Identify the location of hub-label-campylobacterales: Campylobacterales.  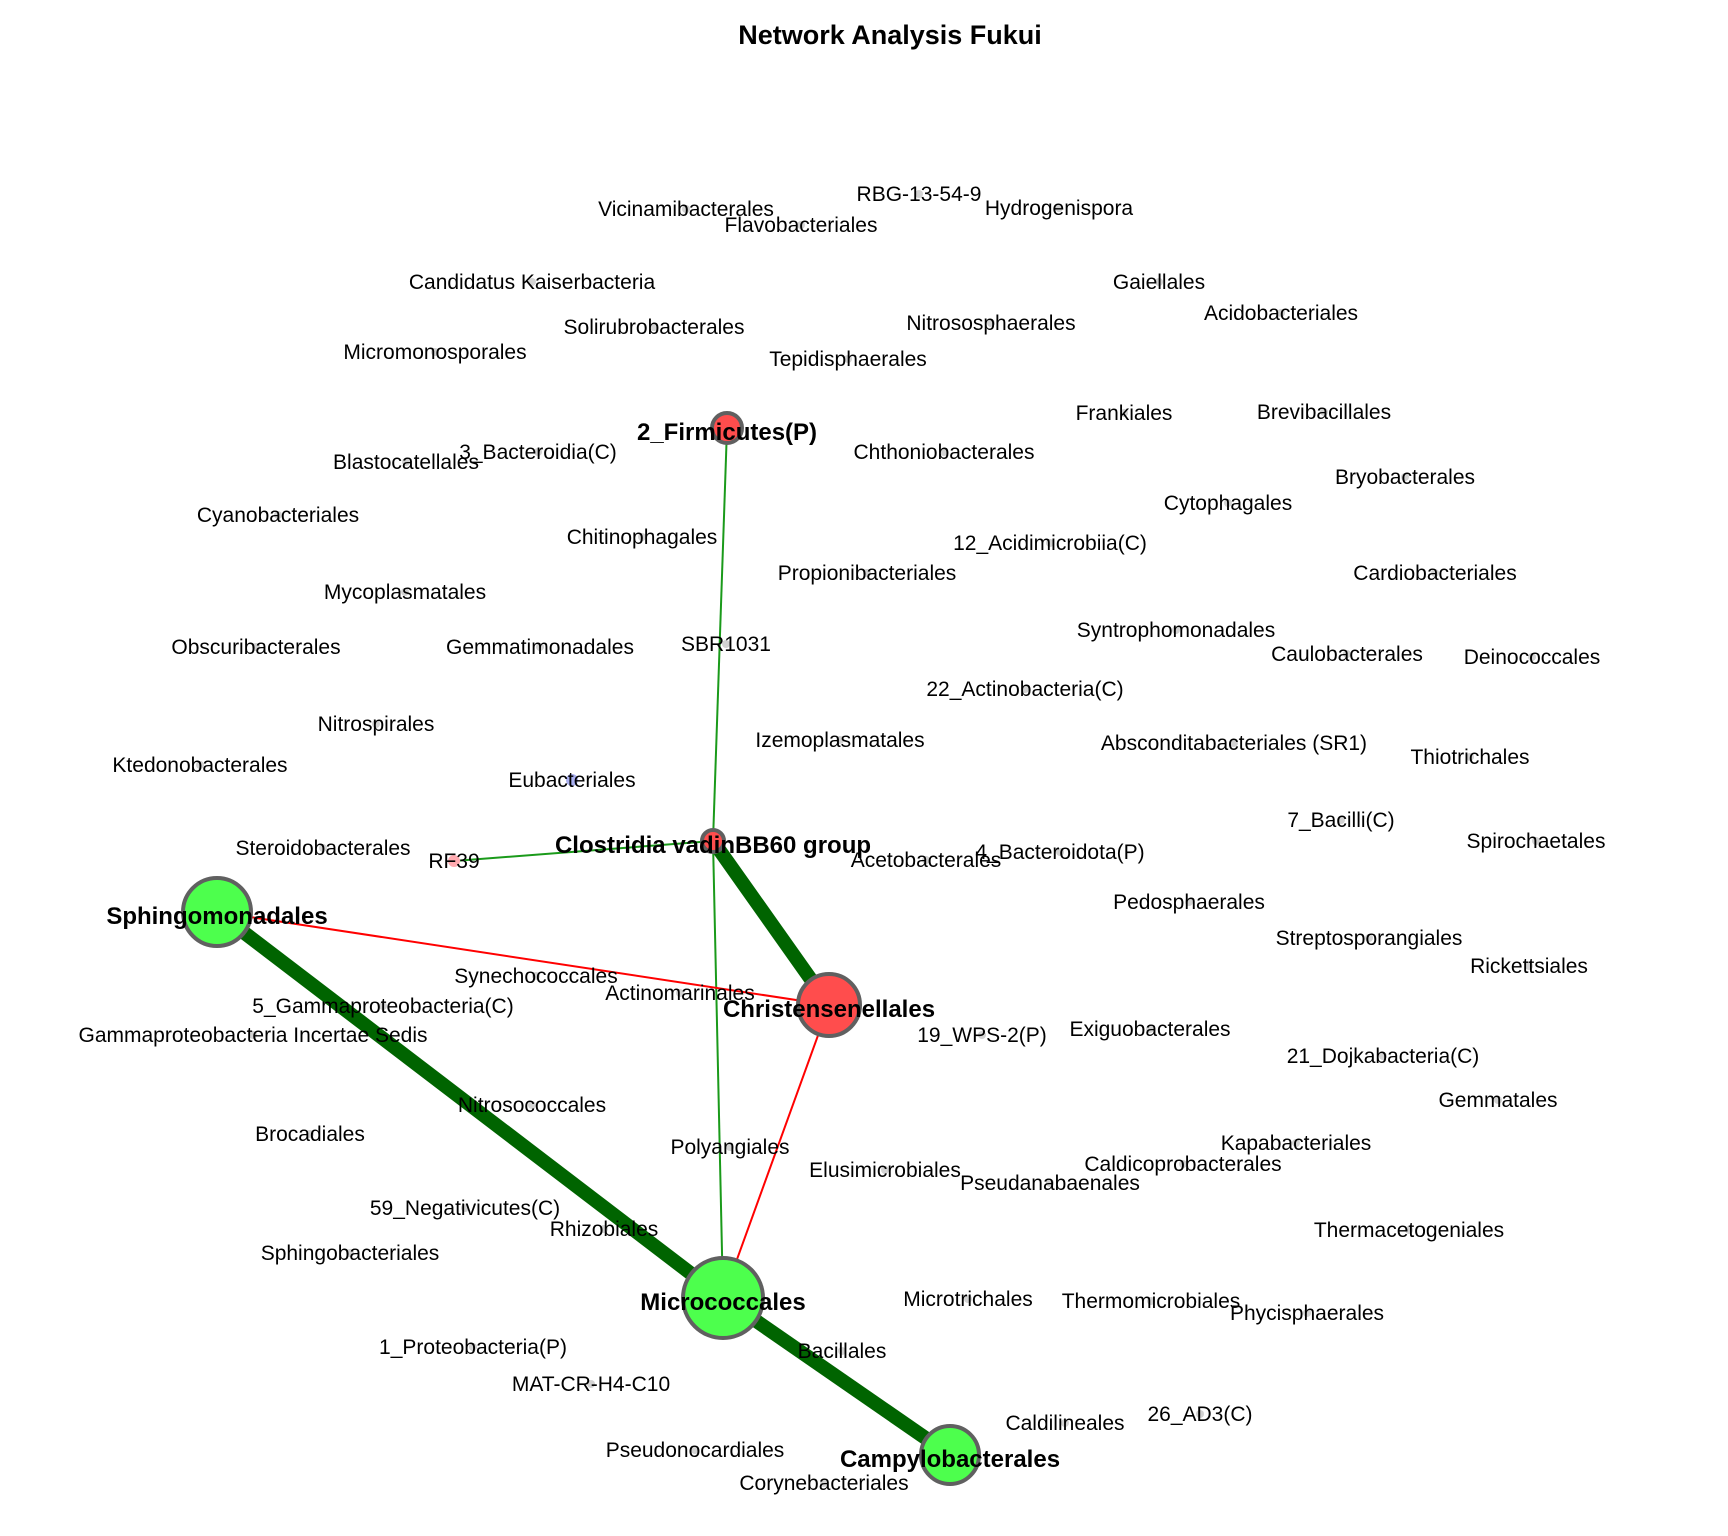
(950, 1459).